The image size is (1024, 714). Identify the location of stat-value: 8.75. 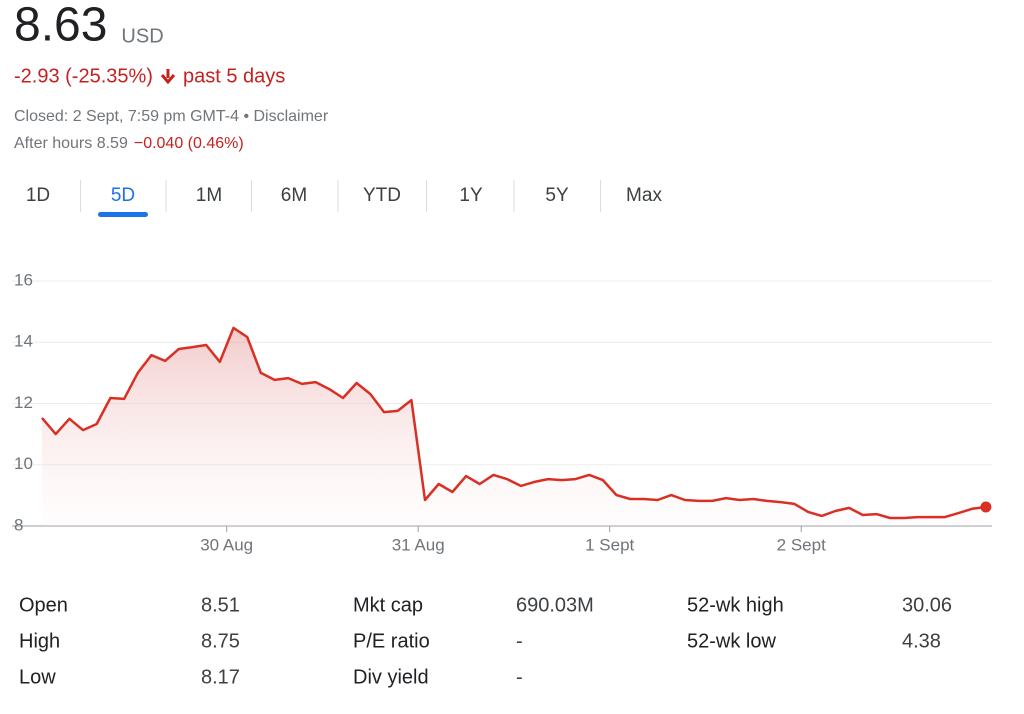
(220, 641).